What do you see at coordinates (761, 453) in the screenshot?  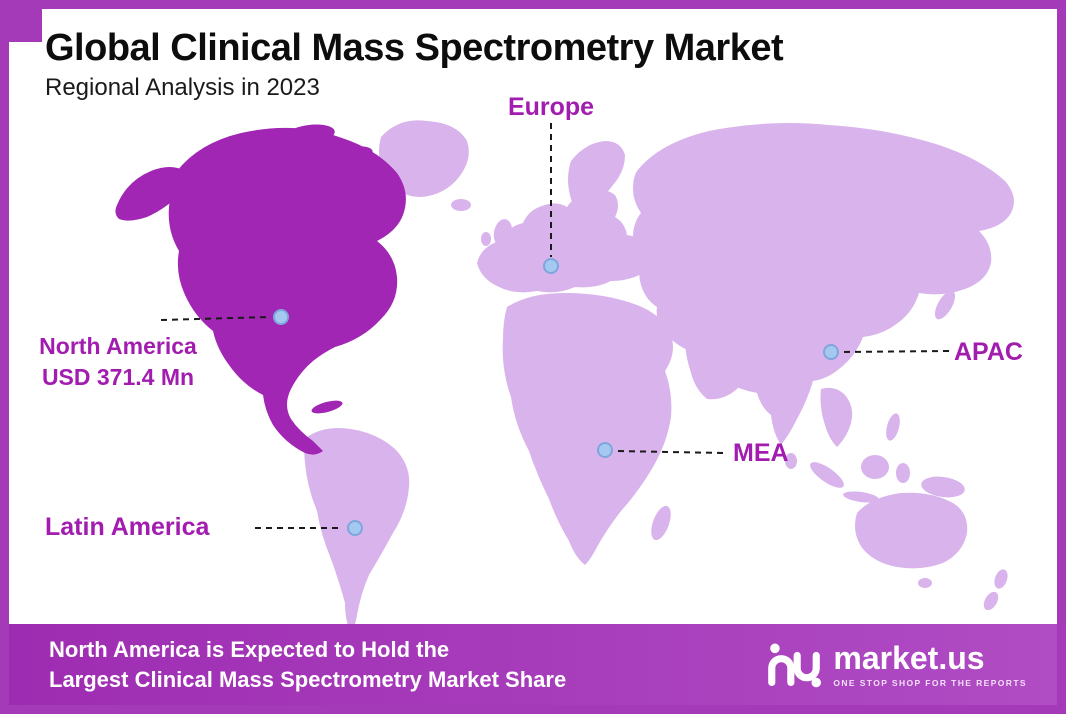 I see `label-mea: MEA` at bounding box center [761, 453].